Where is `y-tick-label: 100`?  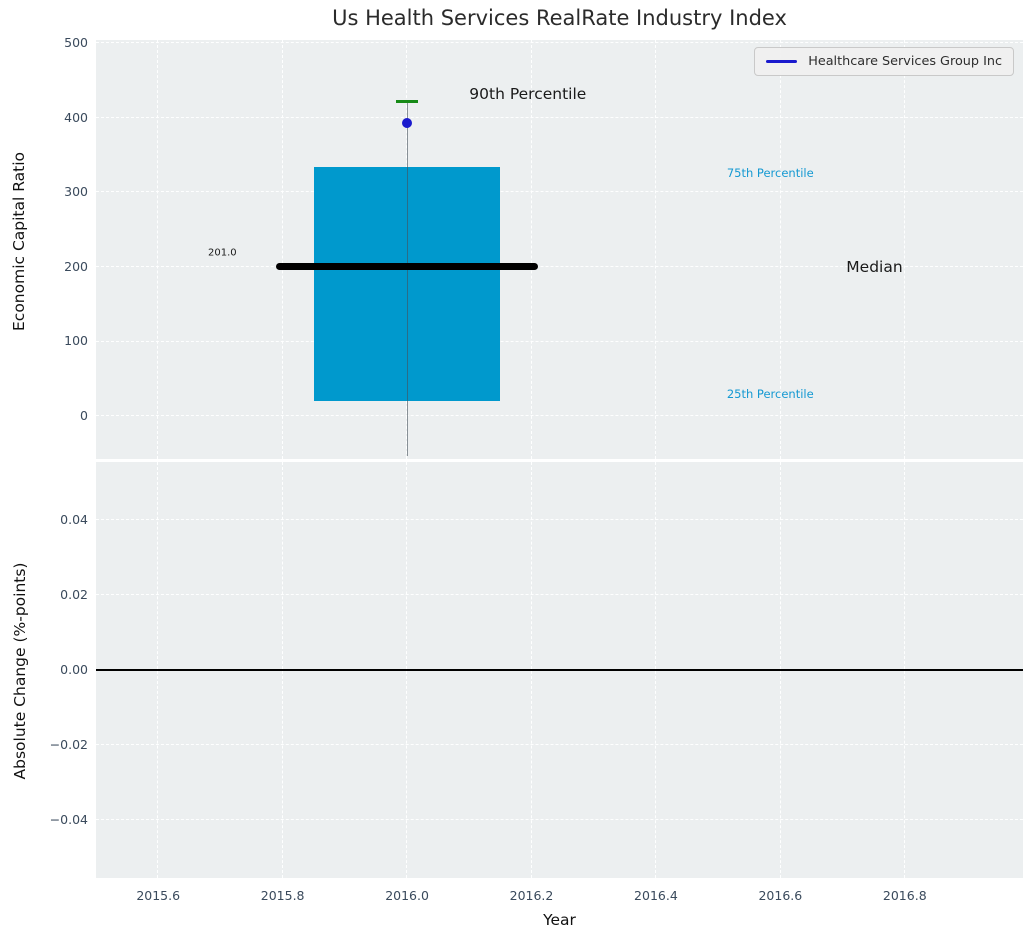 y-tick-label: 100 is located at coordinates (76, 341).